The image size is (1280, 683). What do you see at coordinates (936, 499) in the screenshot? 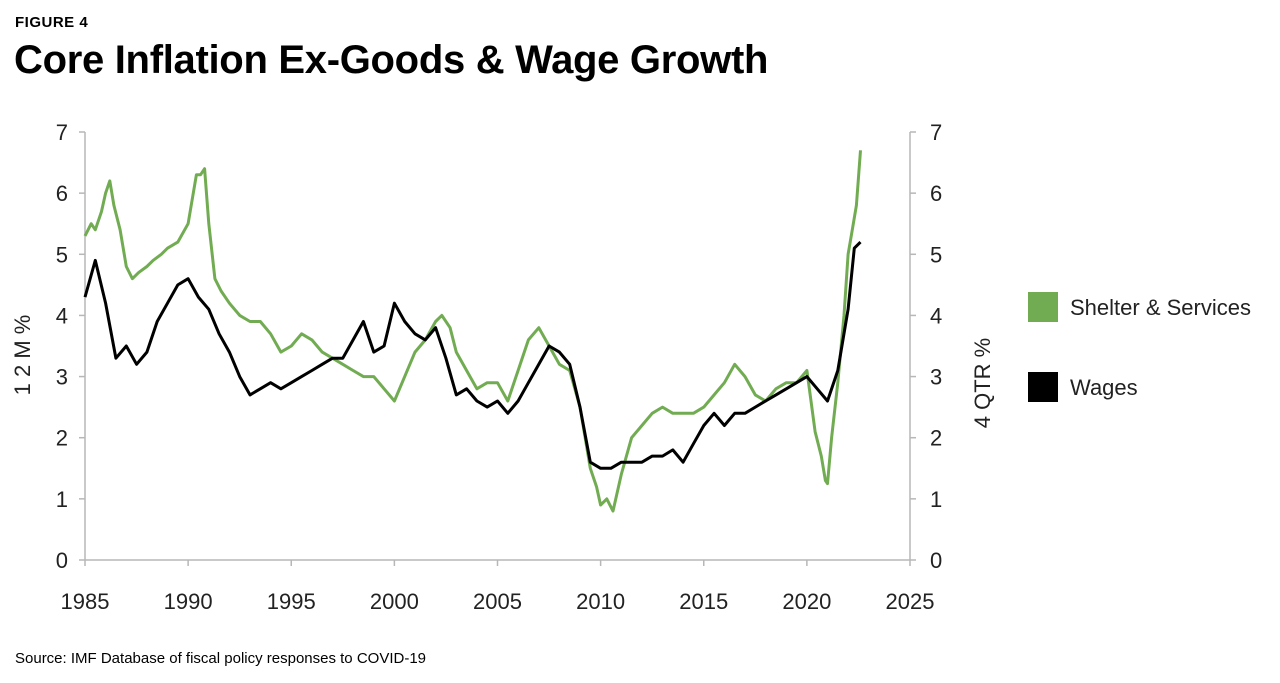
I see `y-right-tick-label: 1` at bounding box center [936, 499].